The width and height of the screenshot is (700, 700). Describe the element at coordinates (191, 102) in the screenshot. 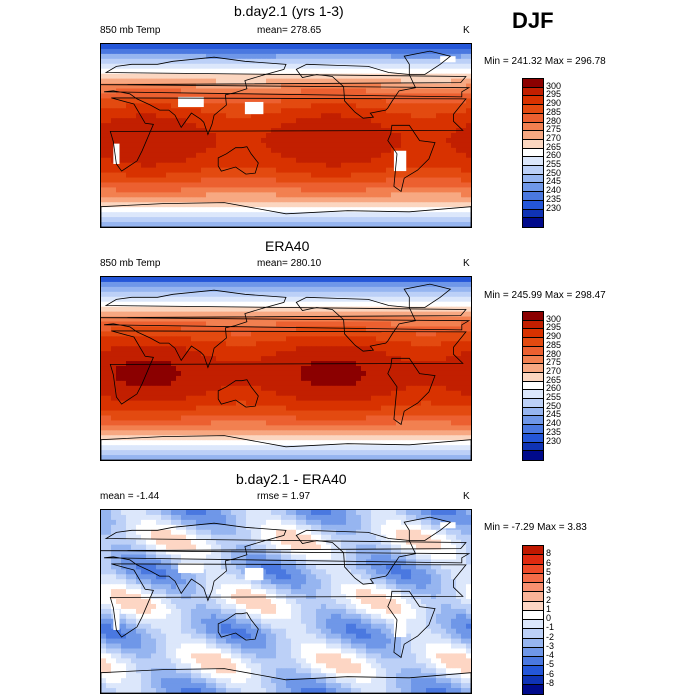

I see `missing-data-region` at that location.